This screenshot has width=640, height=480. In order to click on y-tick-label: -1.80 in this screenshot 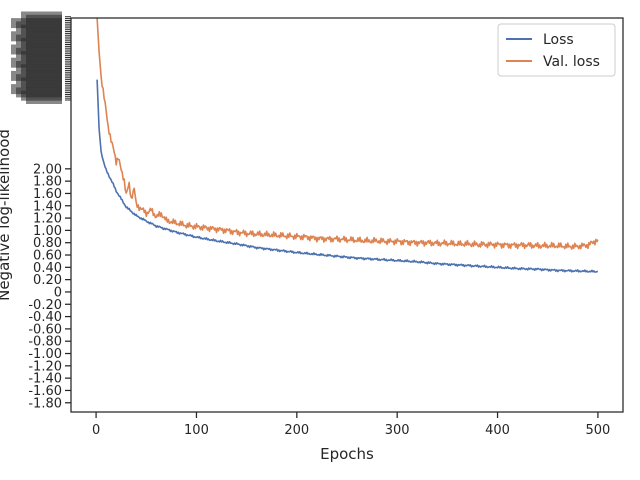, I will do `click(45, 403)`.